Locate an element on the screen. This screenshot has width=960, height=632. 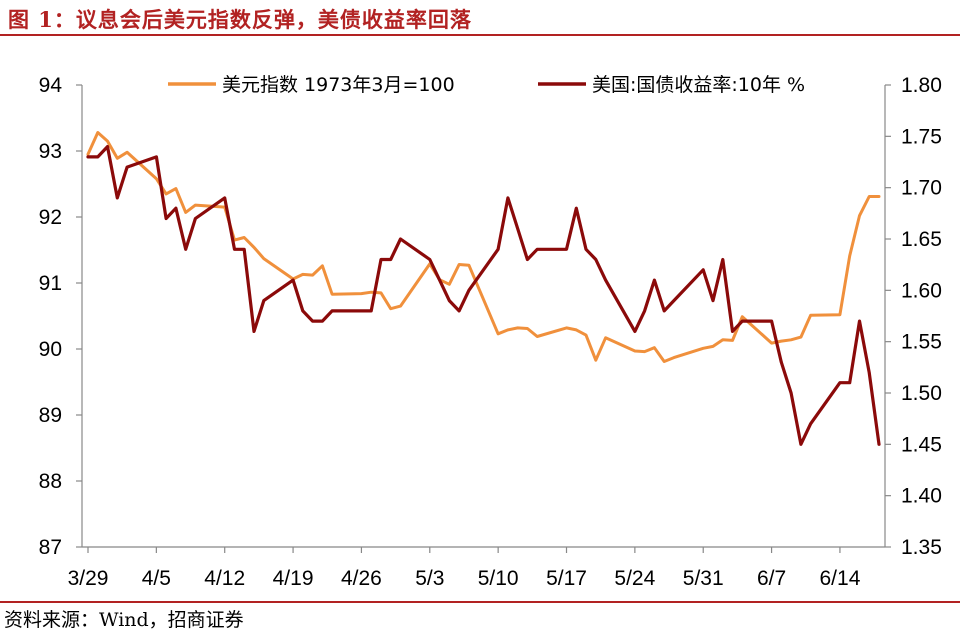
y-left-tick-label: 92 is located at coordinates (50, 217).